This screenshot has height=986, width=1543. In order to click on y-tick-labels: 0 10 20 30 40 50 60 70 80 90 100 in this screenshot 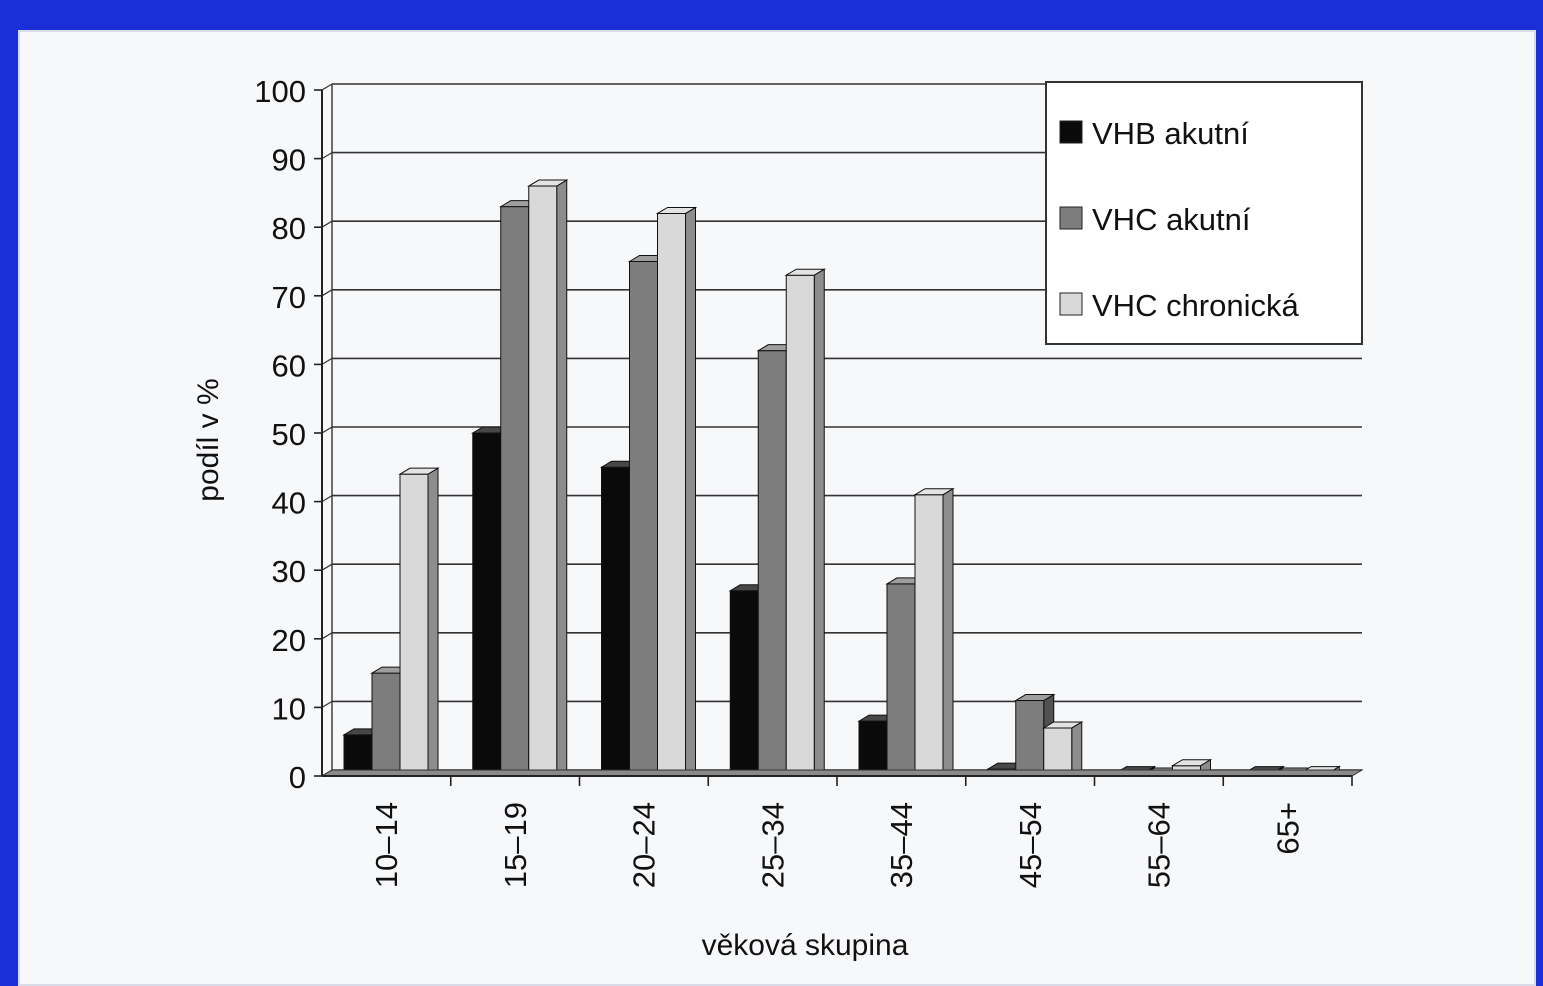, I will do `click(280, 434)`.